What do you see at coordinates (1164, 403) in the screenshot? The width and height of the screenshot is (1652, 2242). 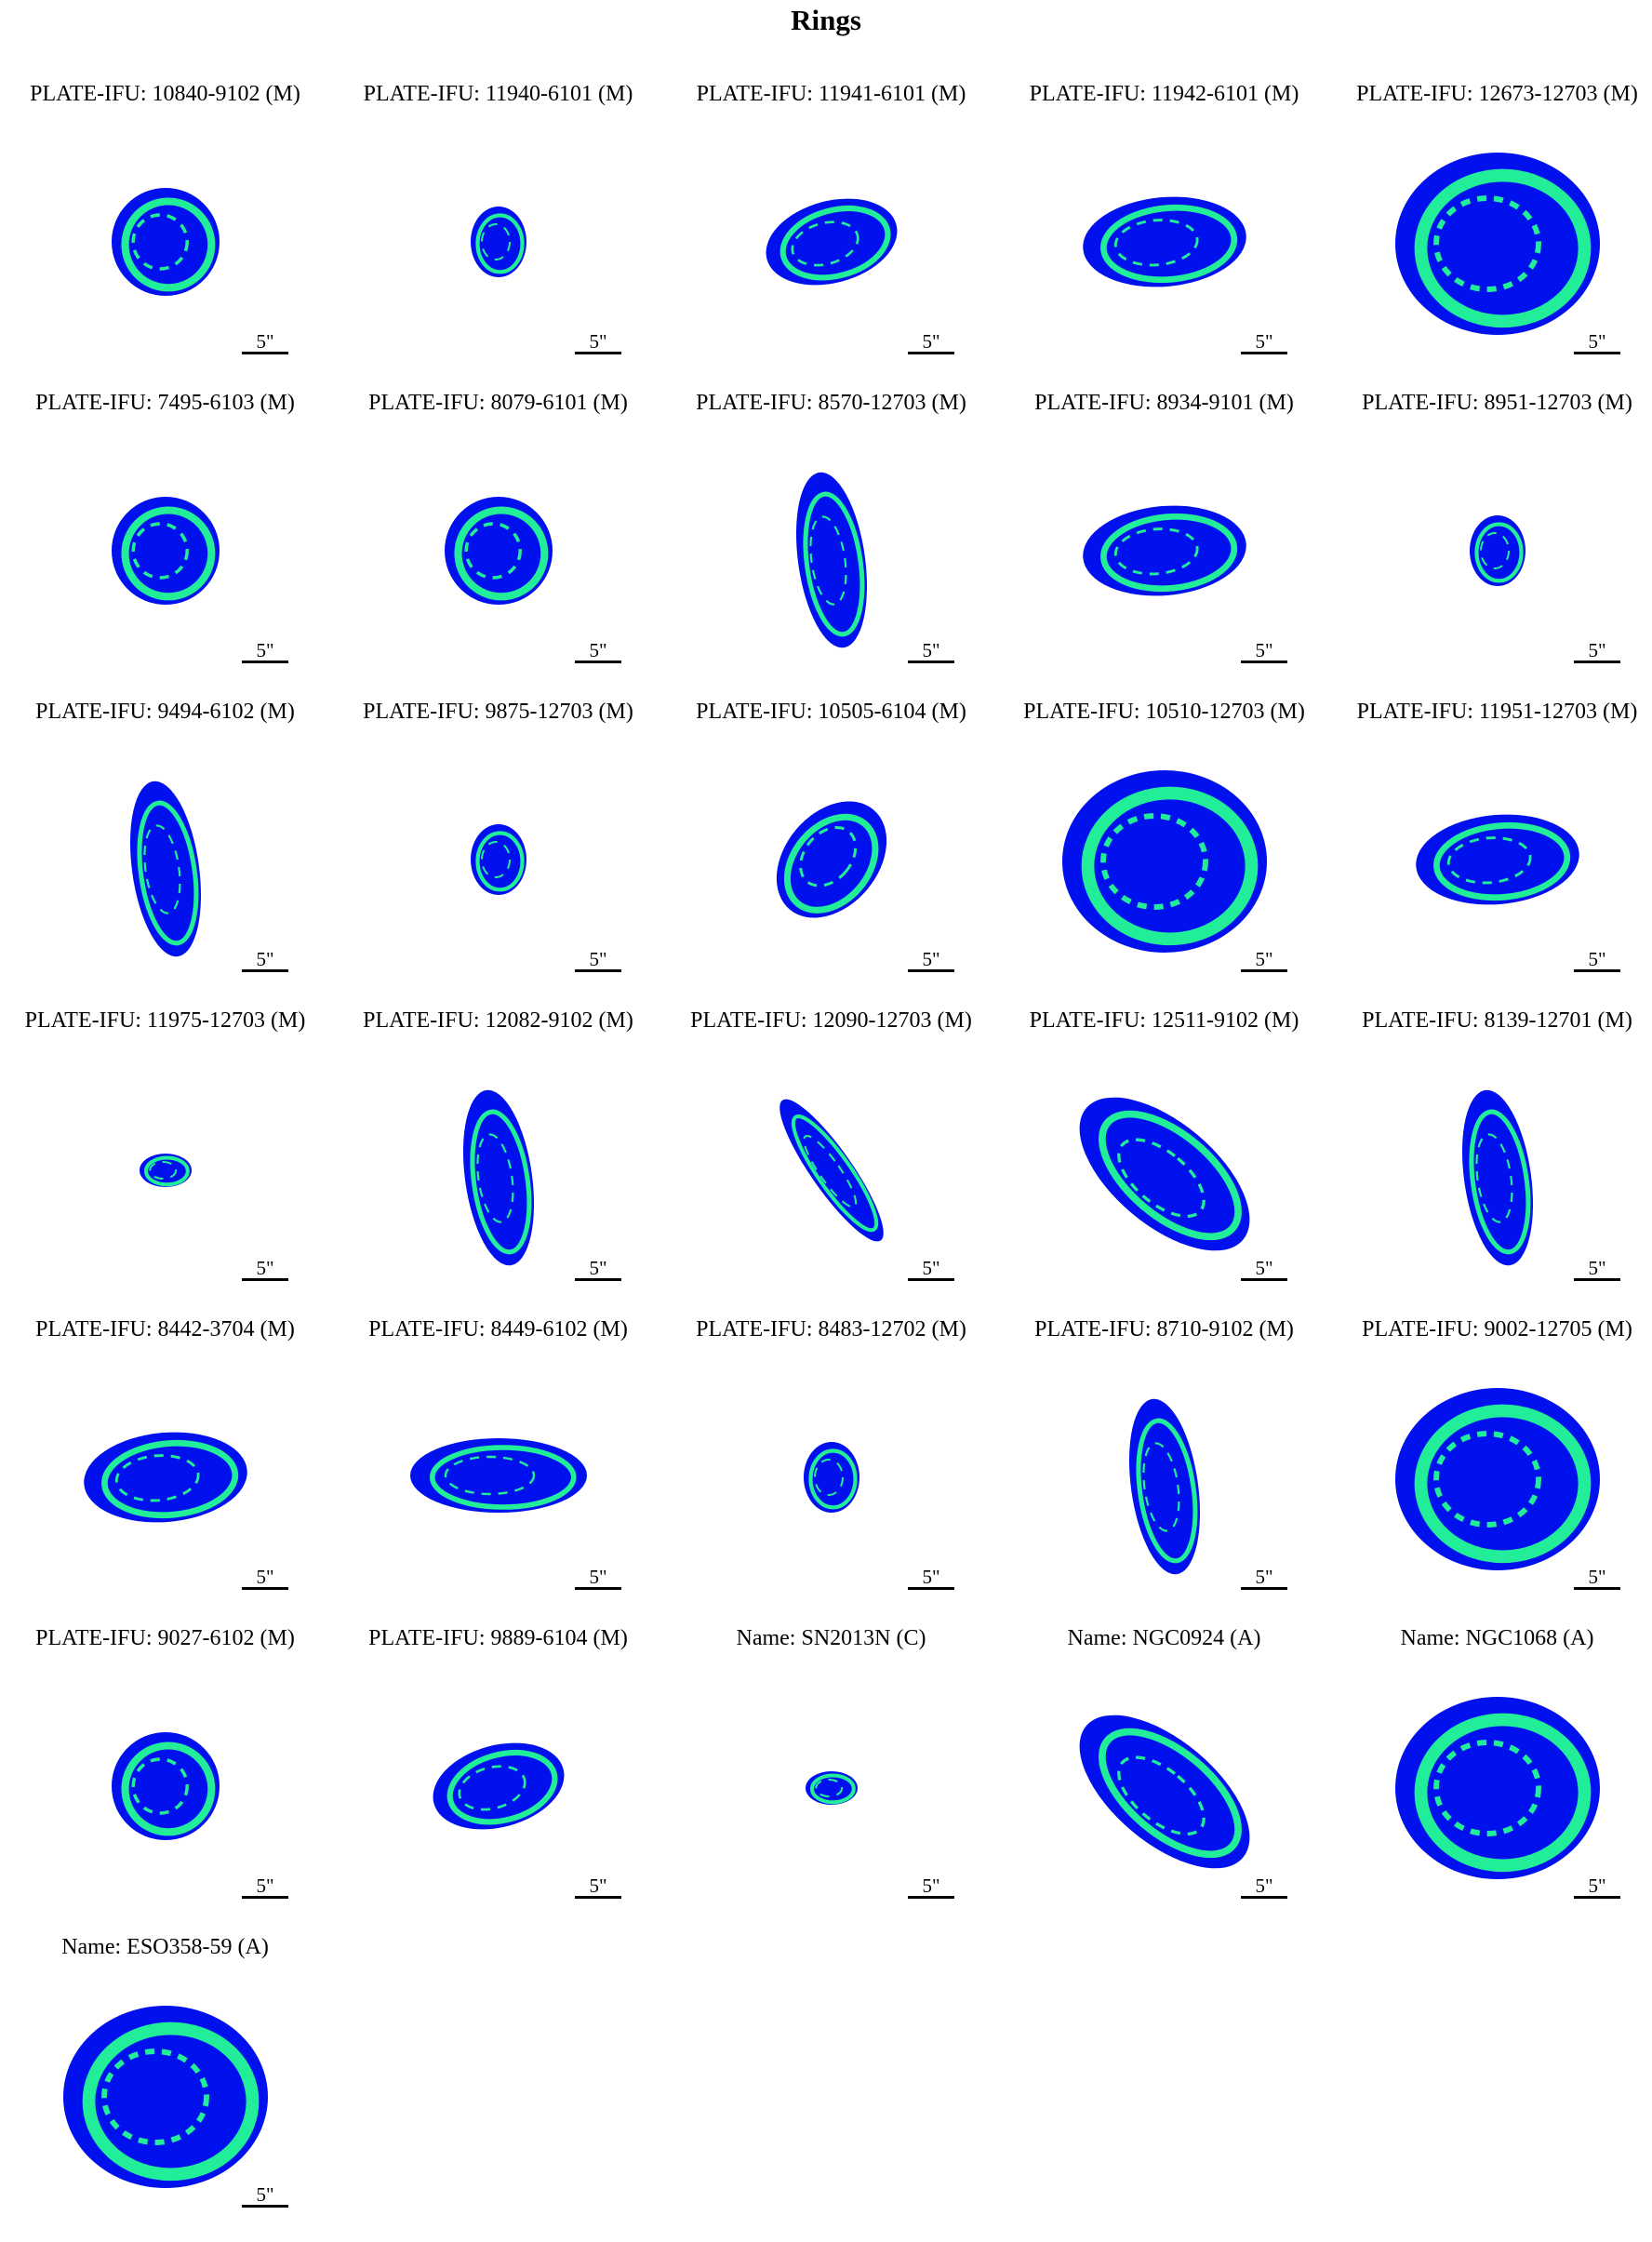 I see `panel-label: PLATE-IFU: 8934-9101 (M)` at bounding box center [1164, 403].